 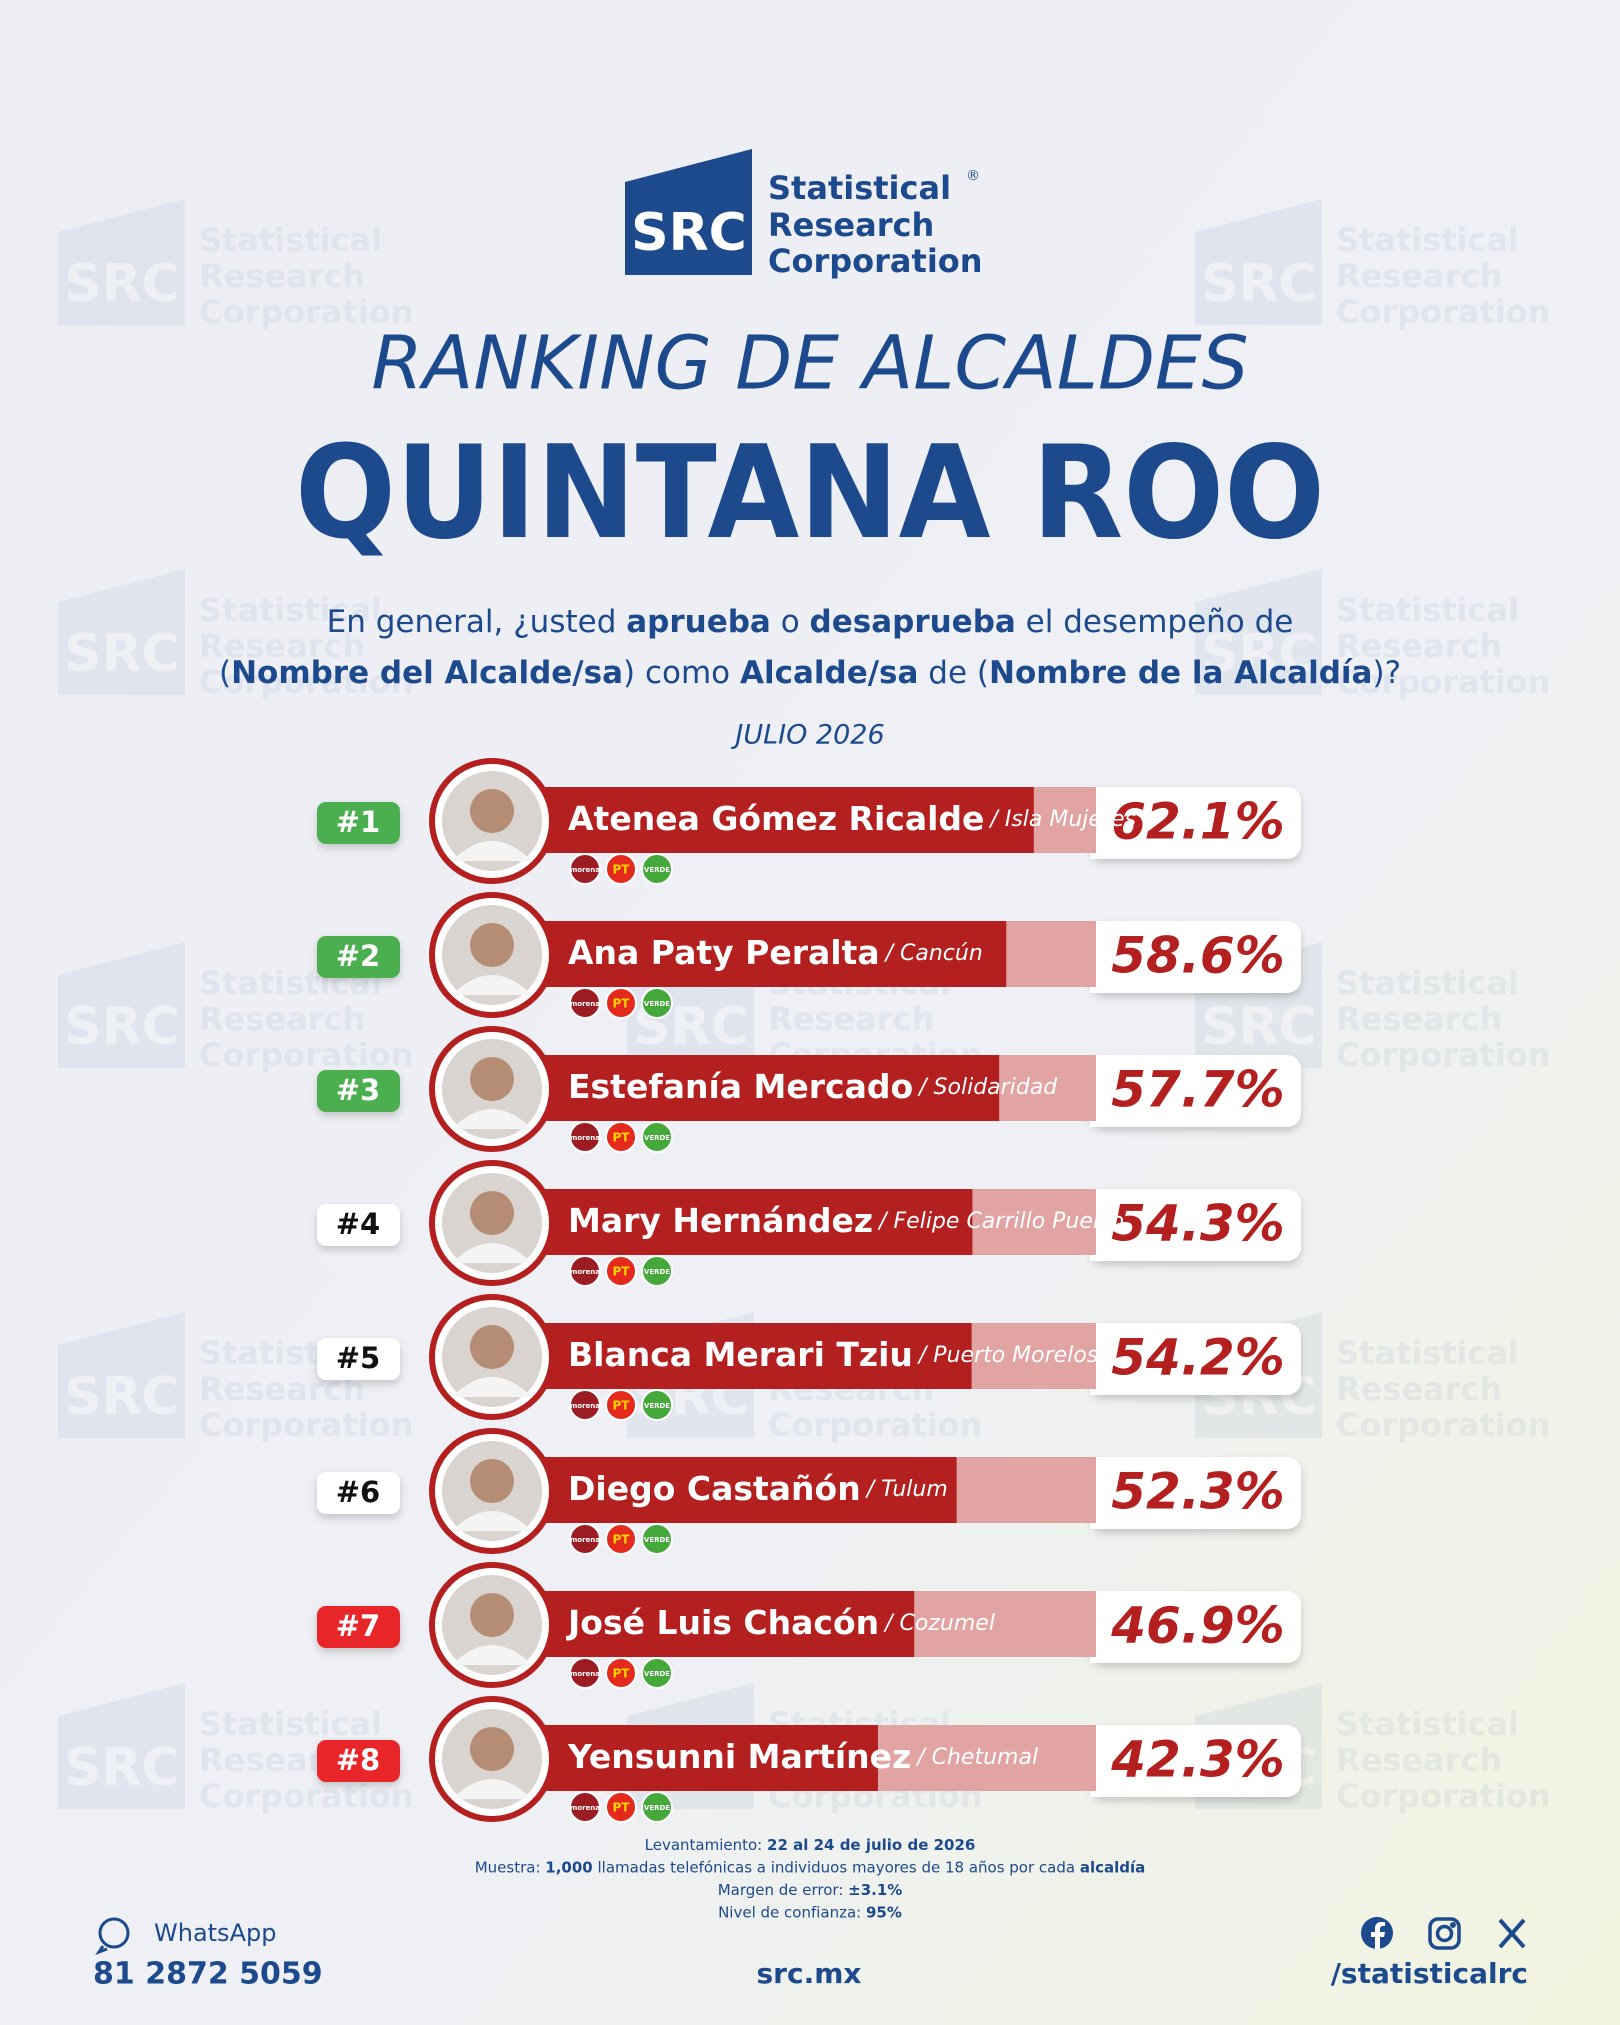 I want to click on candidate-name: Atenea Gómez Ricalde, so click(x=776, y=818).